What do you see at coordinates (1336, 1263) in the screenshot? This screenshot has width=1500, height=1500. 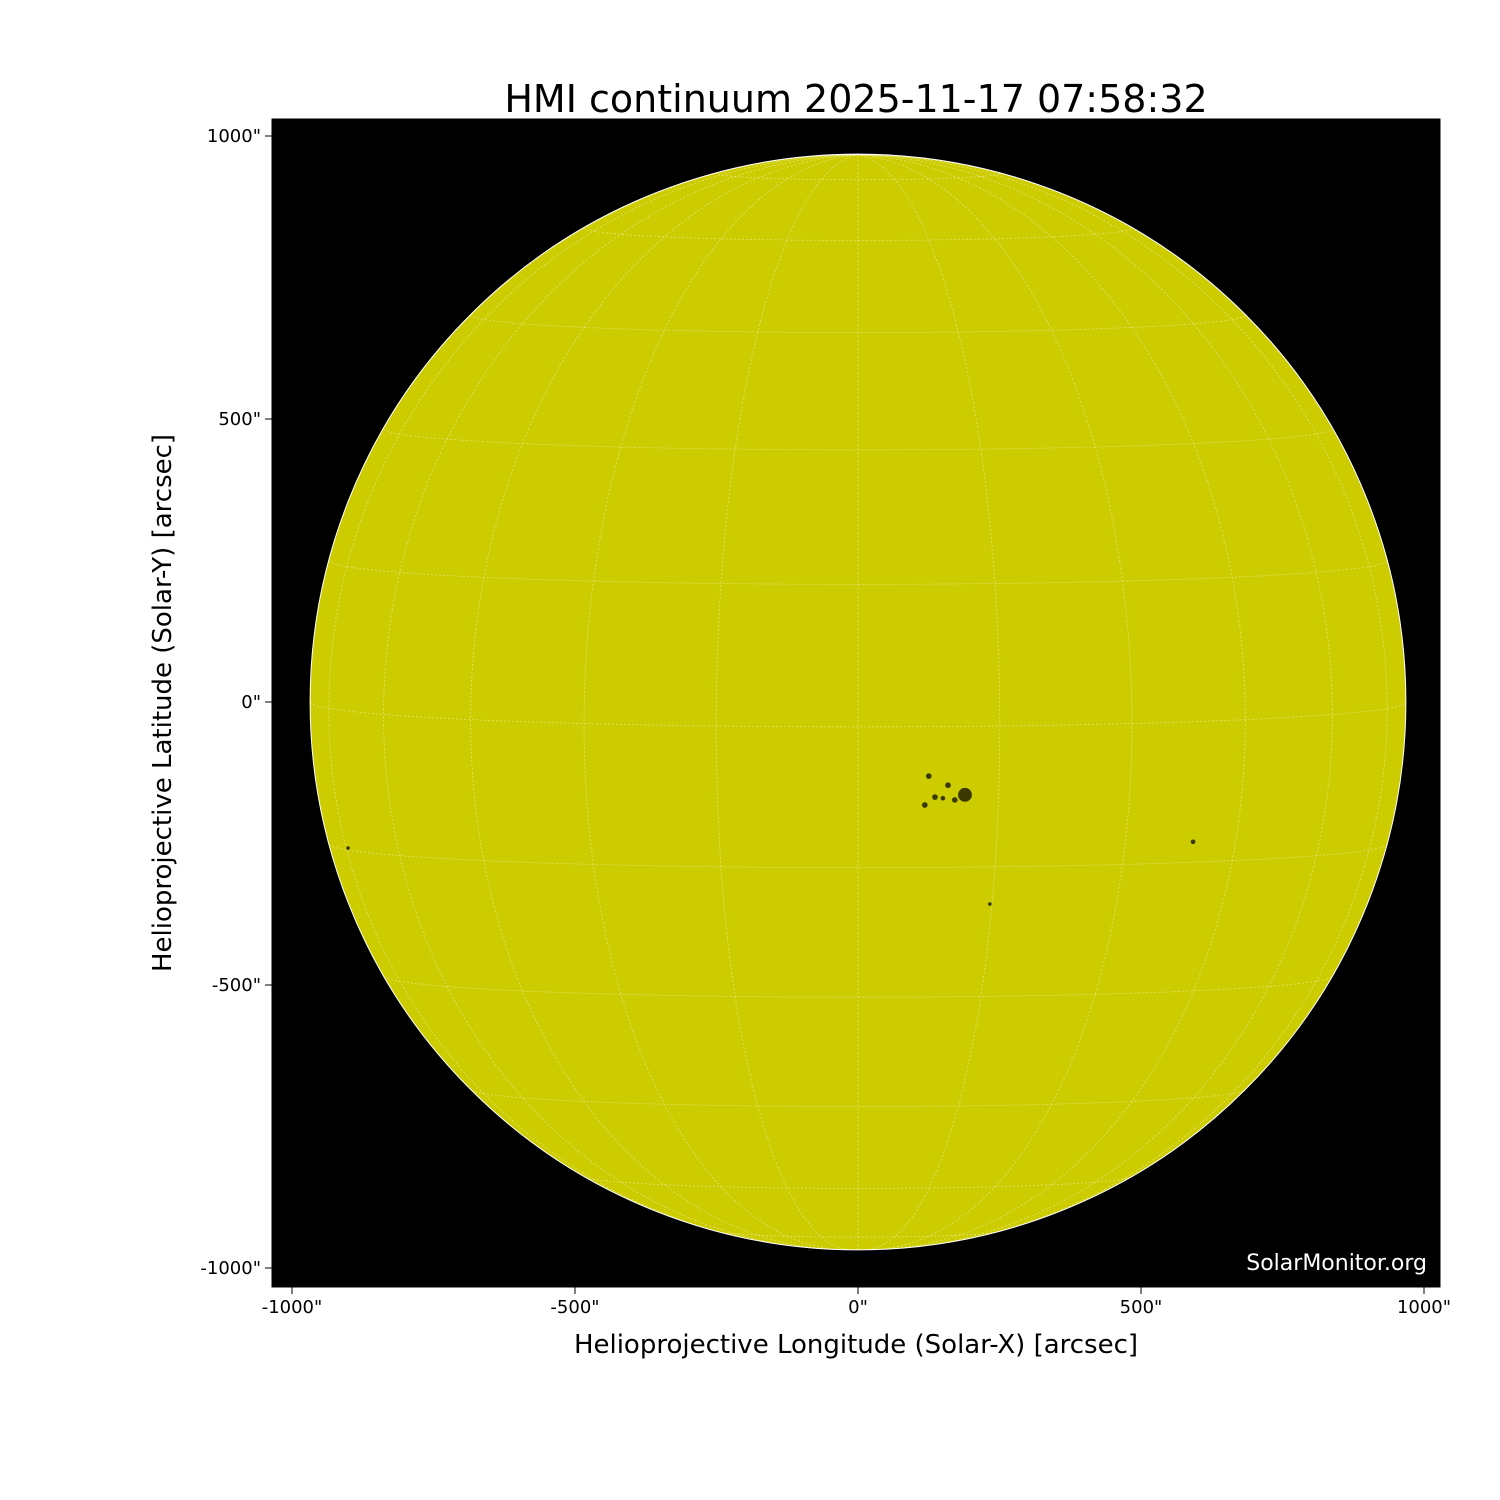 I see `watermark: SolarMonitor.org` at bounding box center [1336, 1263].